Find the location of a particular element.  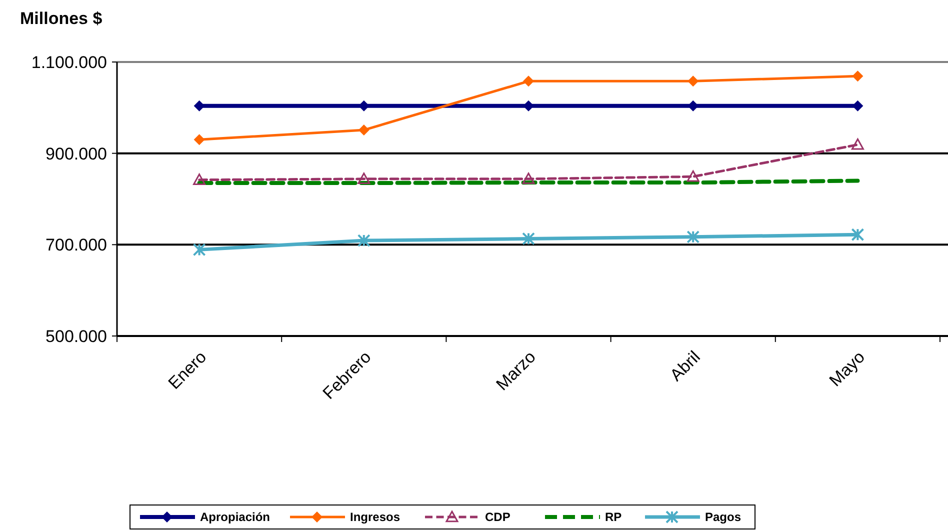

legend-label: RP is located at coordinates (613, 517).